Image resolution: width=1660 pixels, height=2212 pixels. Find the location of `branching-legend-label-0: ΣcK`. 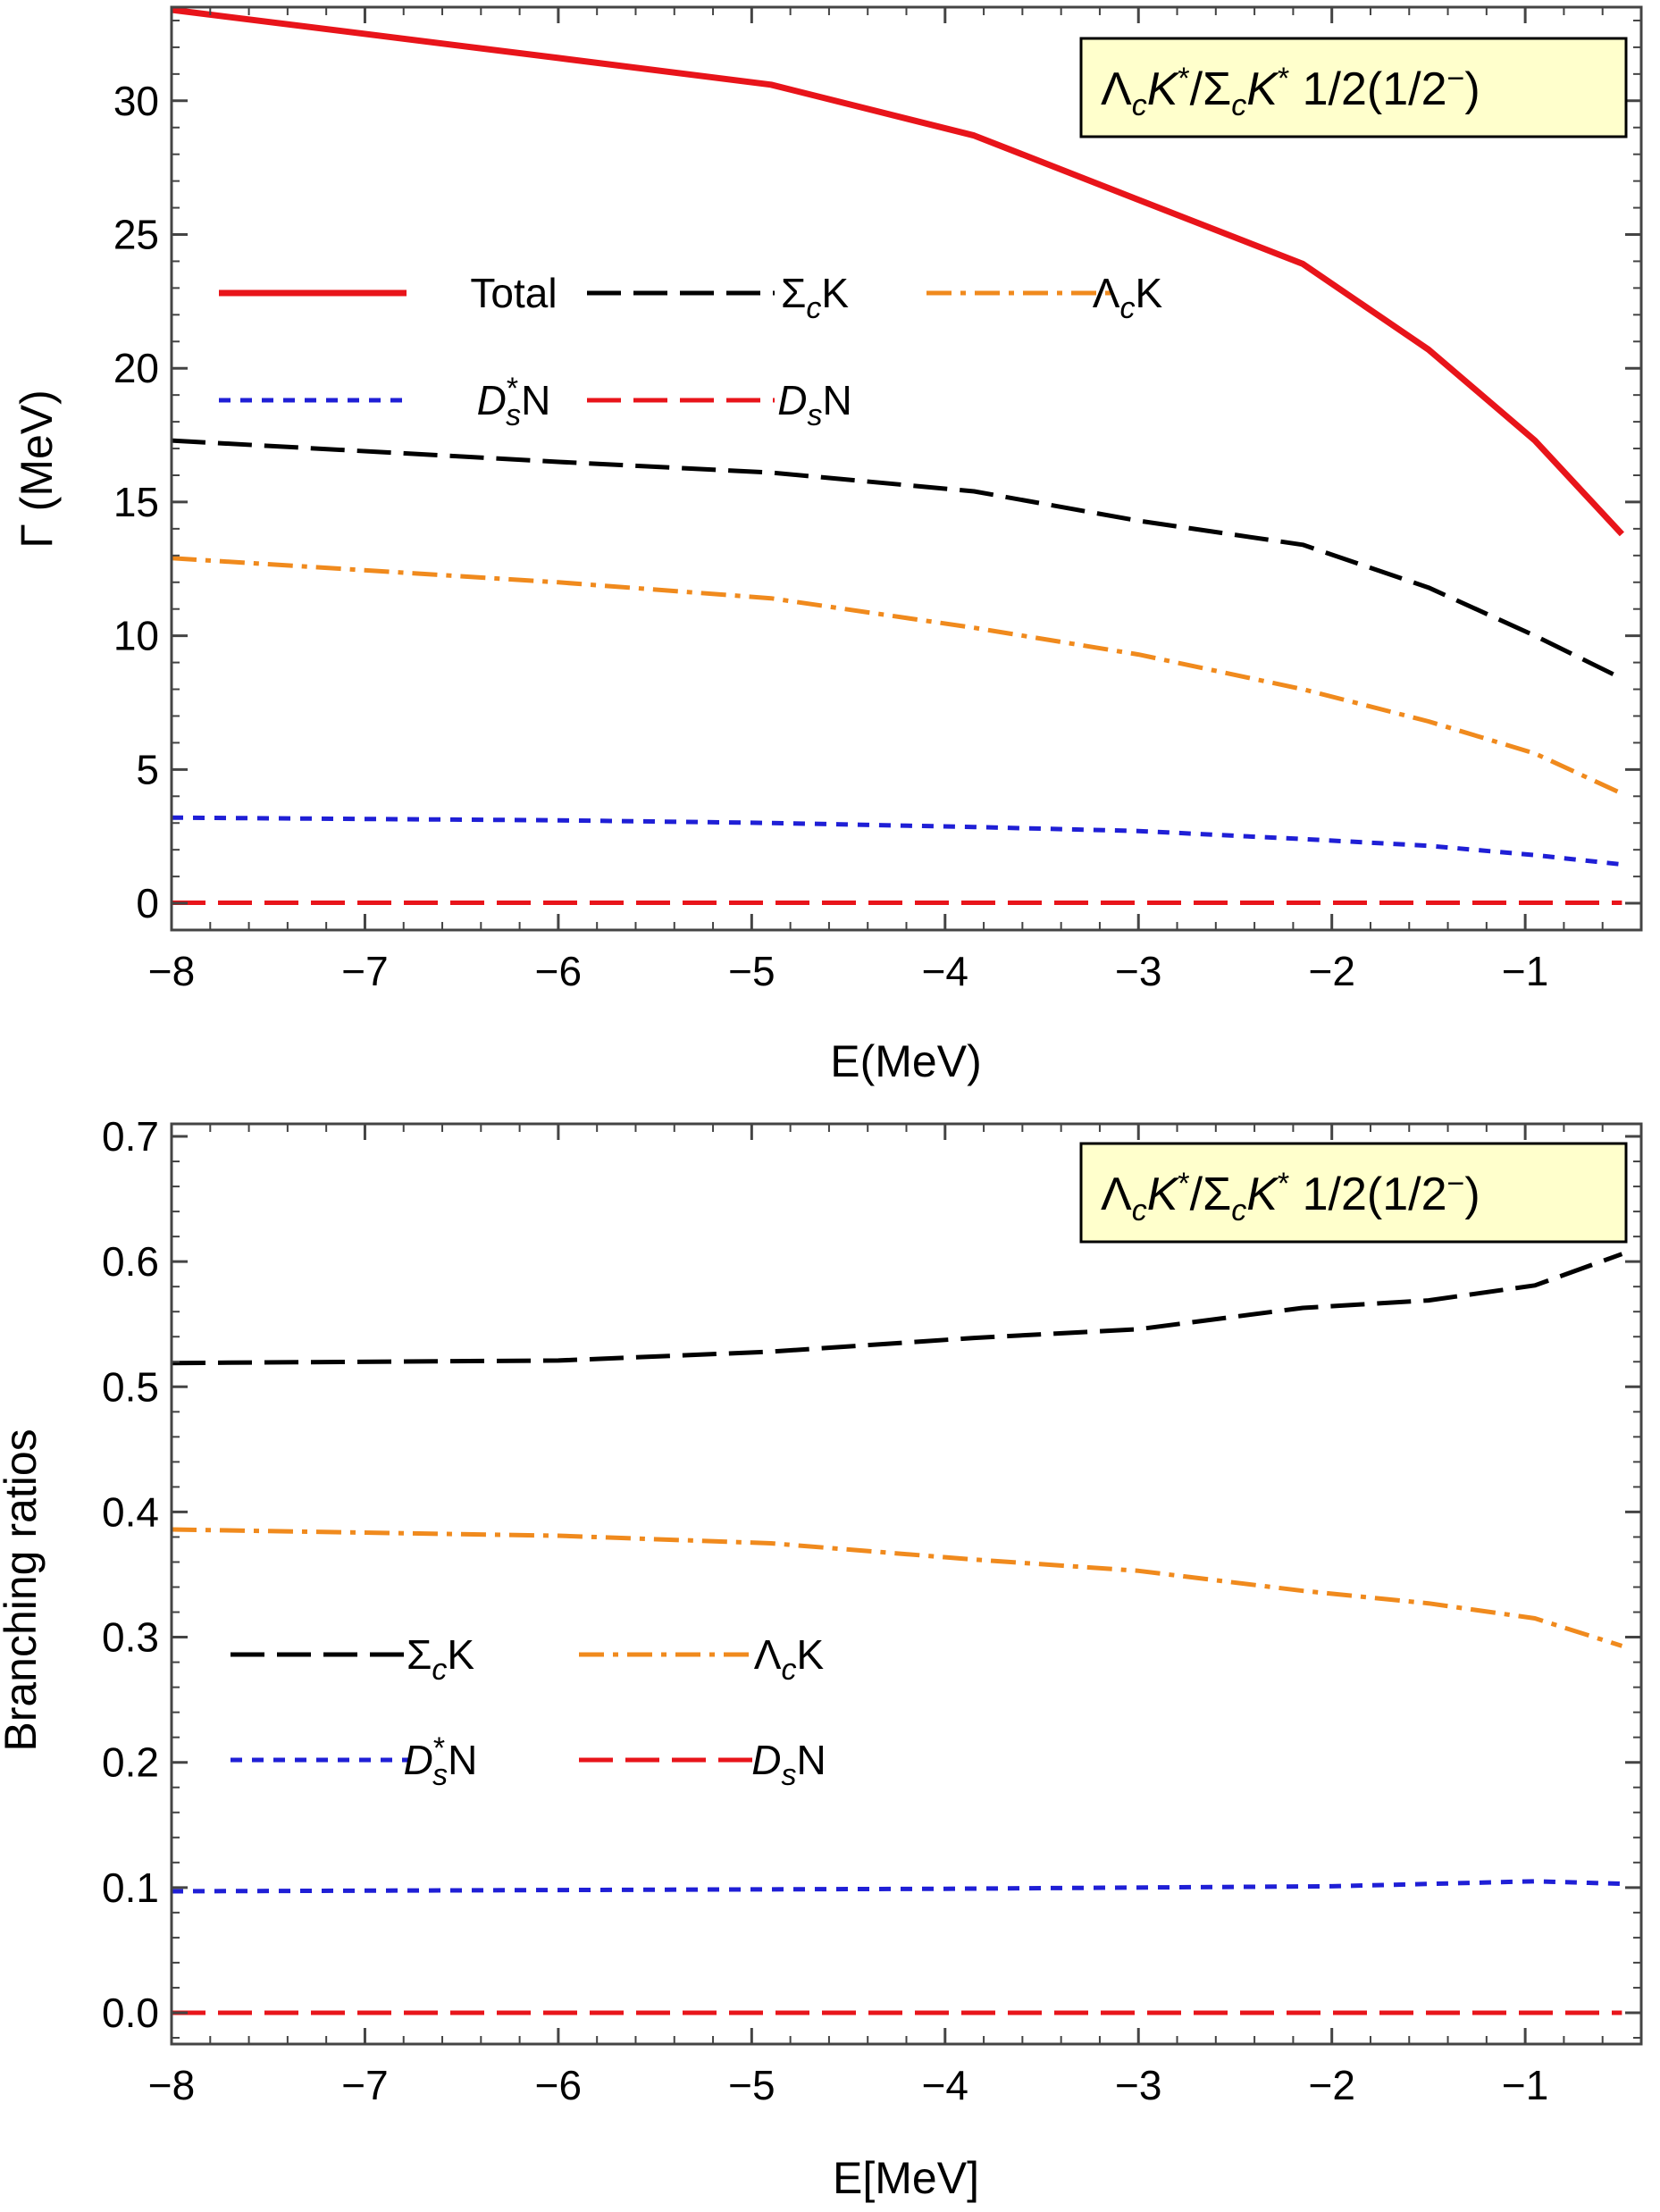

branching-legend-label-0: ΣcK is located at coordinates (440, 1659).